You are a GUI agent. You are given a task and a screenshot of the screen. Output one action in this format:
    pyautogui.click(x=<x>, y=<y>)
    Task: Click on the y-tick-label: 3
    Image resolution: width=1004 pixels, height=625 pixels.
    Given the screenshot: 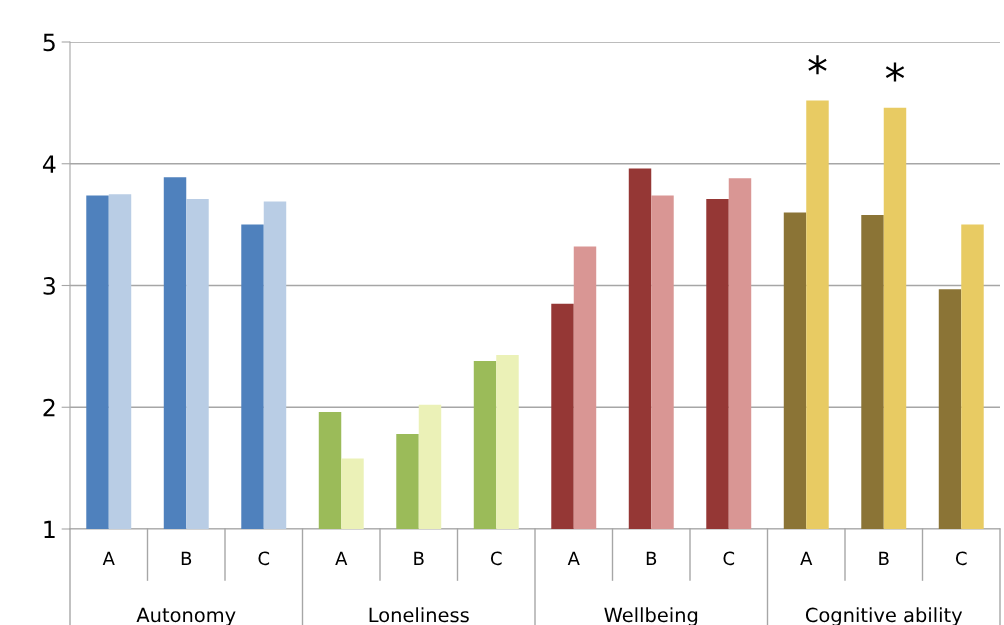 What is the action you would take?
    pyautogui.click(x=49, y=285)
    